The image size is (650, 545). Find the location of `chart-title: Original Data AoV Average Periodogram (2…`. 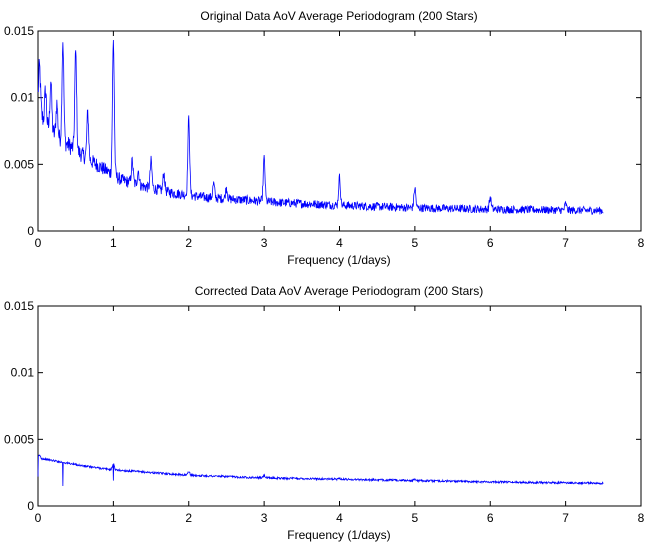

chart-title: Original Data AoV Average Periodogram (2… is located at coordinates (338, 16).